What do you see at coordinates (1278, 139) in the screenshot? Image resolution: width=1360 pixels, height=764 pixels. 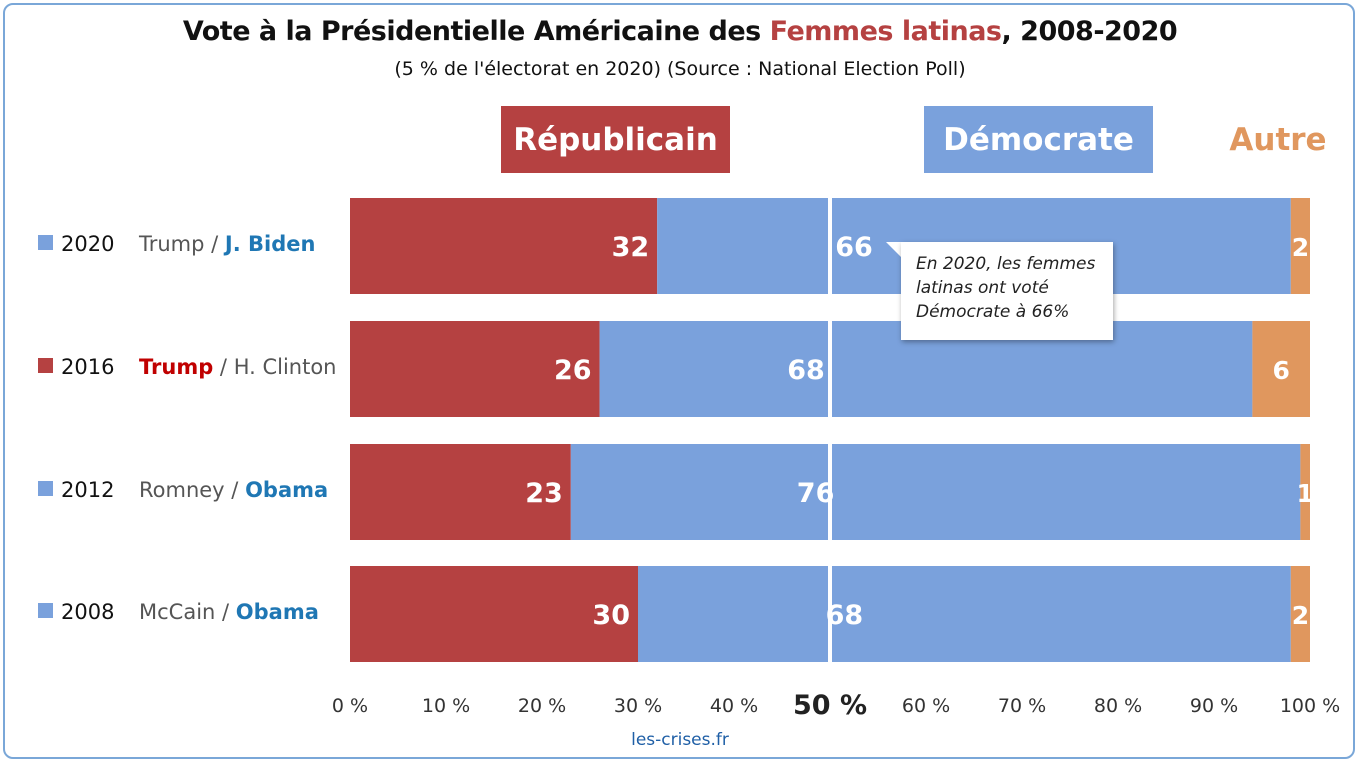 I see `header-autre: Autre` at bounding box center [1278, 139].